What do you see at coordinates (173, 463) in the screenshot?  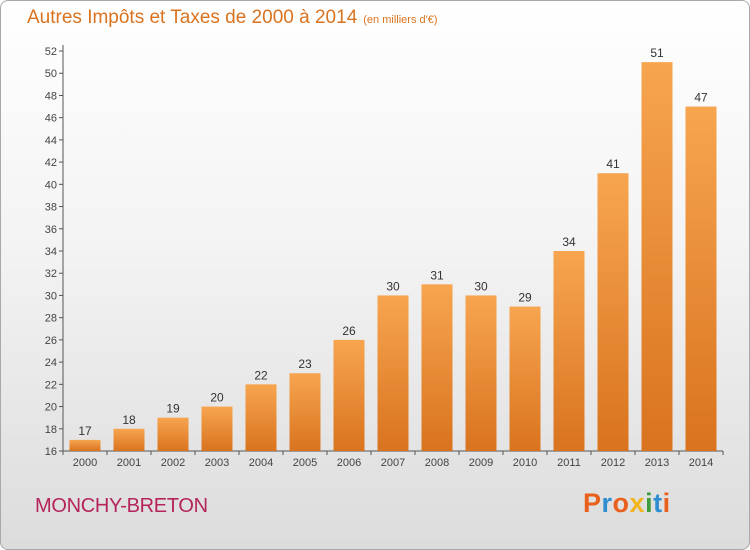 I see `x-tick-label: 2002` at bounding box center [173, 463].